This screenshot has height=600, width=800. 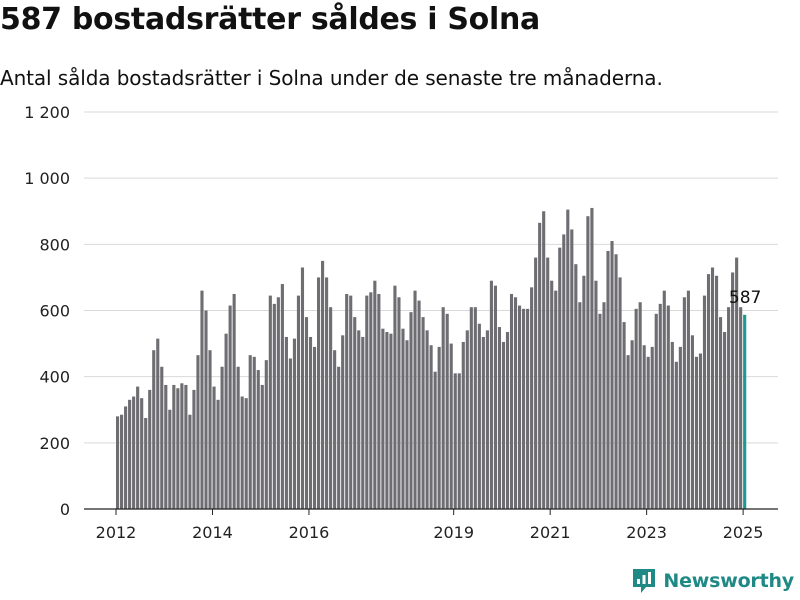 I want to click on highlight-value-label: 587, so click(x=745, y=298).